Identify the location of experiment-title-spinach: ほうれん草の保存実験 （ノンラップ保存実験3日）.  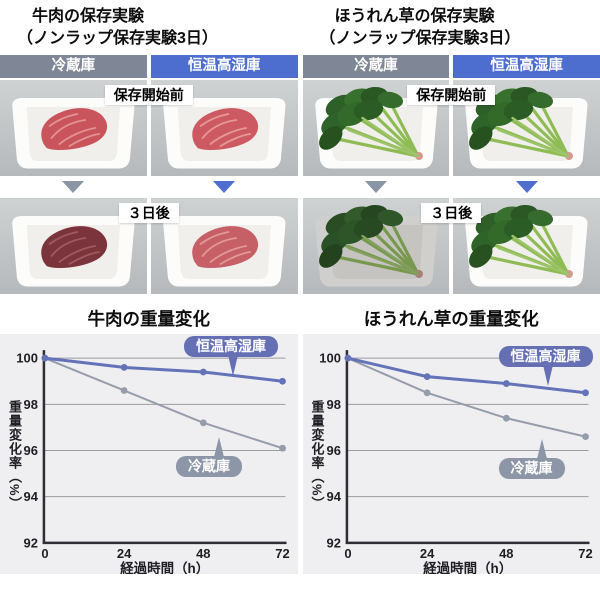
(451, 30).